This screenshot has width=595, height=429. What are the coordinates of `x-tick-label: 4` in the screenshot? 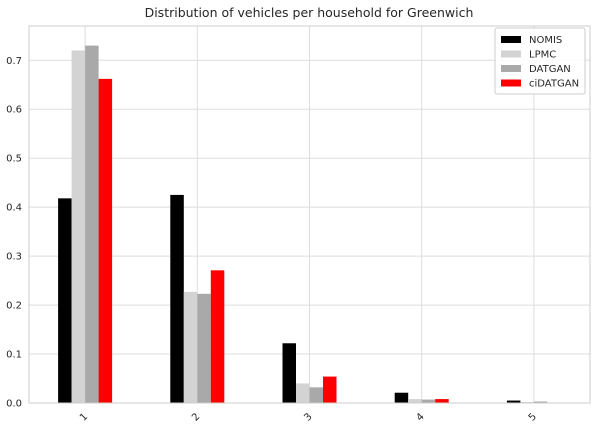 It's located at (421, 417).